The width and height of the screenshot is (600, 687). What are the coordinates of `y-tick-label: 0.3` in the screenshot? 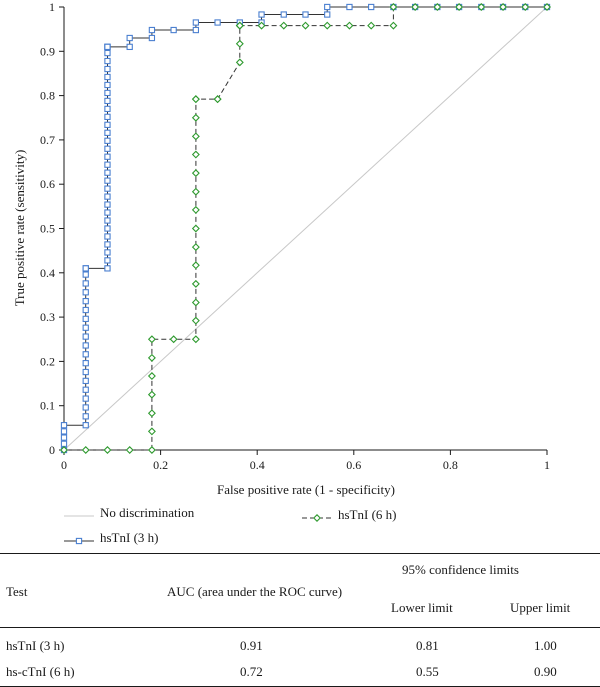 It's located at (47, 317).